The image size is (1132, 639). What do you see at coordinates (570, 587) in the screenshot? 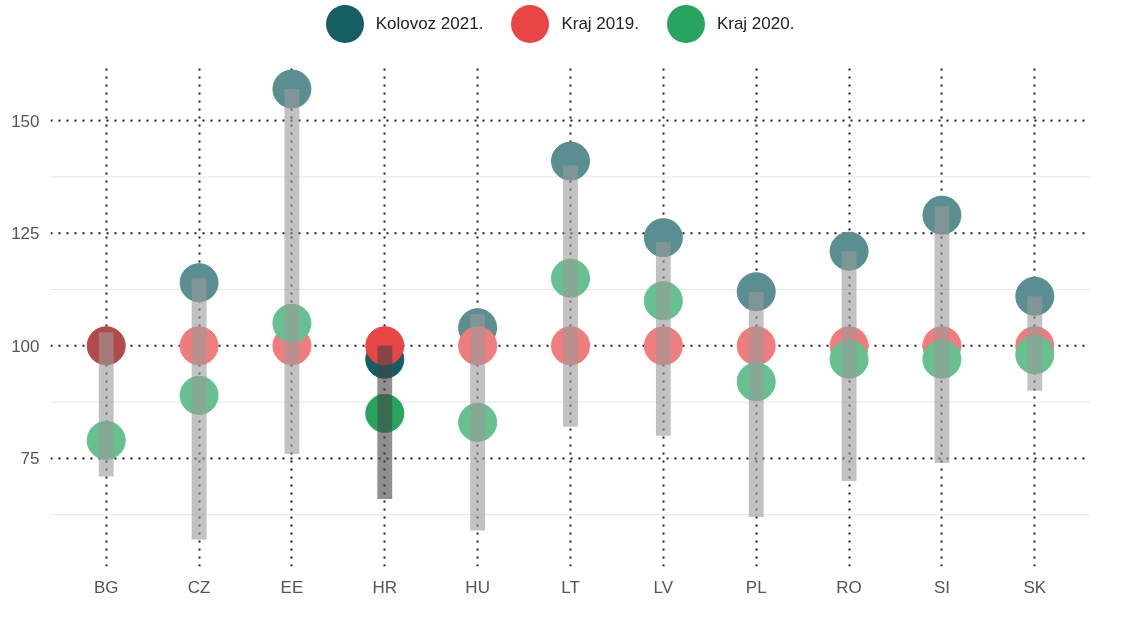
I see `x-tick-label: LT` at bounding box center [570, 587].